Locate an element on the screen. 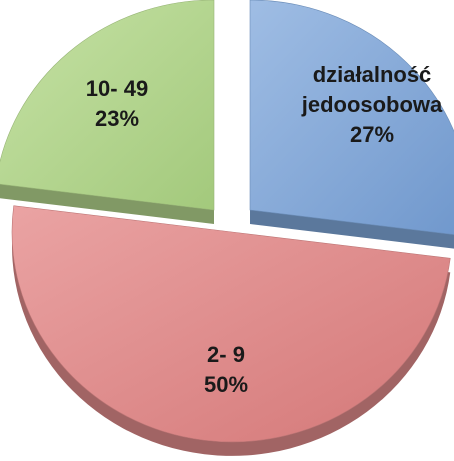  pie-slice-label-2: 10- 49 23% is located at coordinates (117, 103).